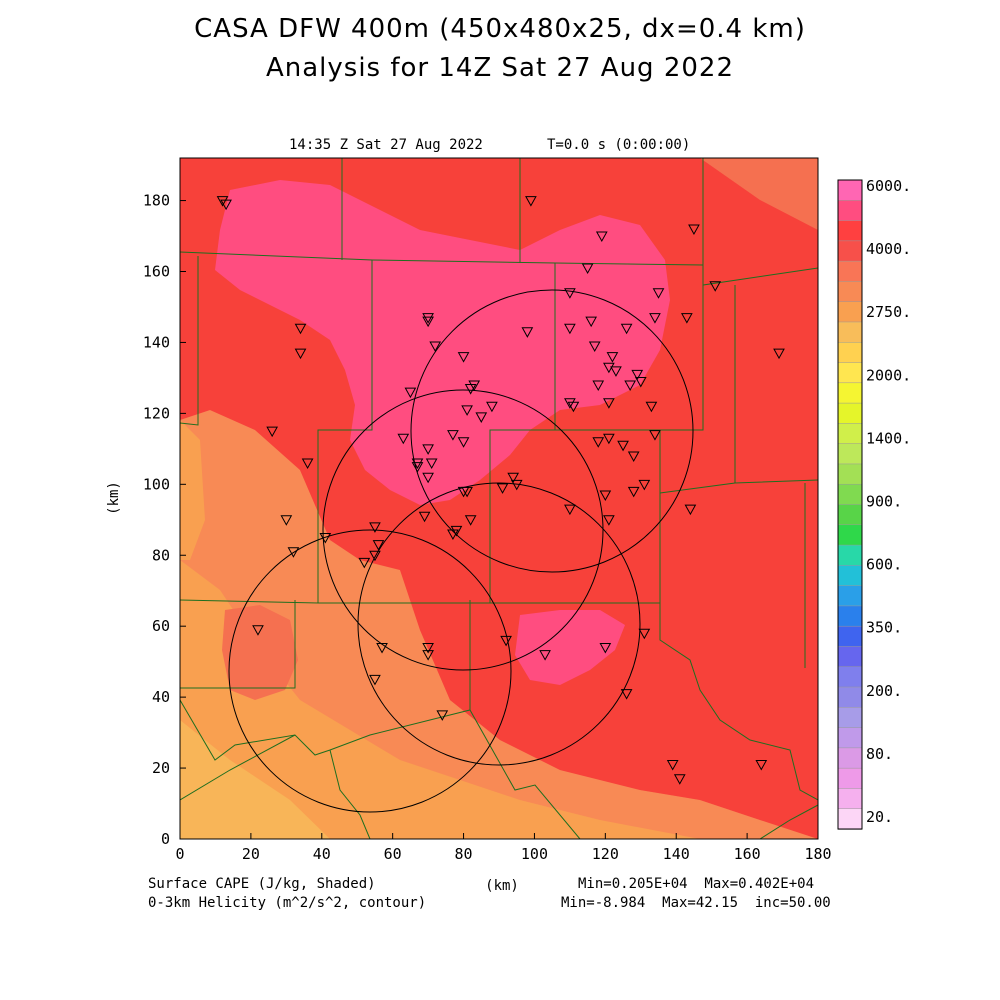  I want to click on y-tick-label: 120, so click(156, 413).